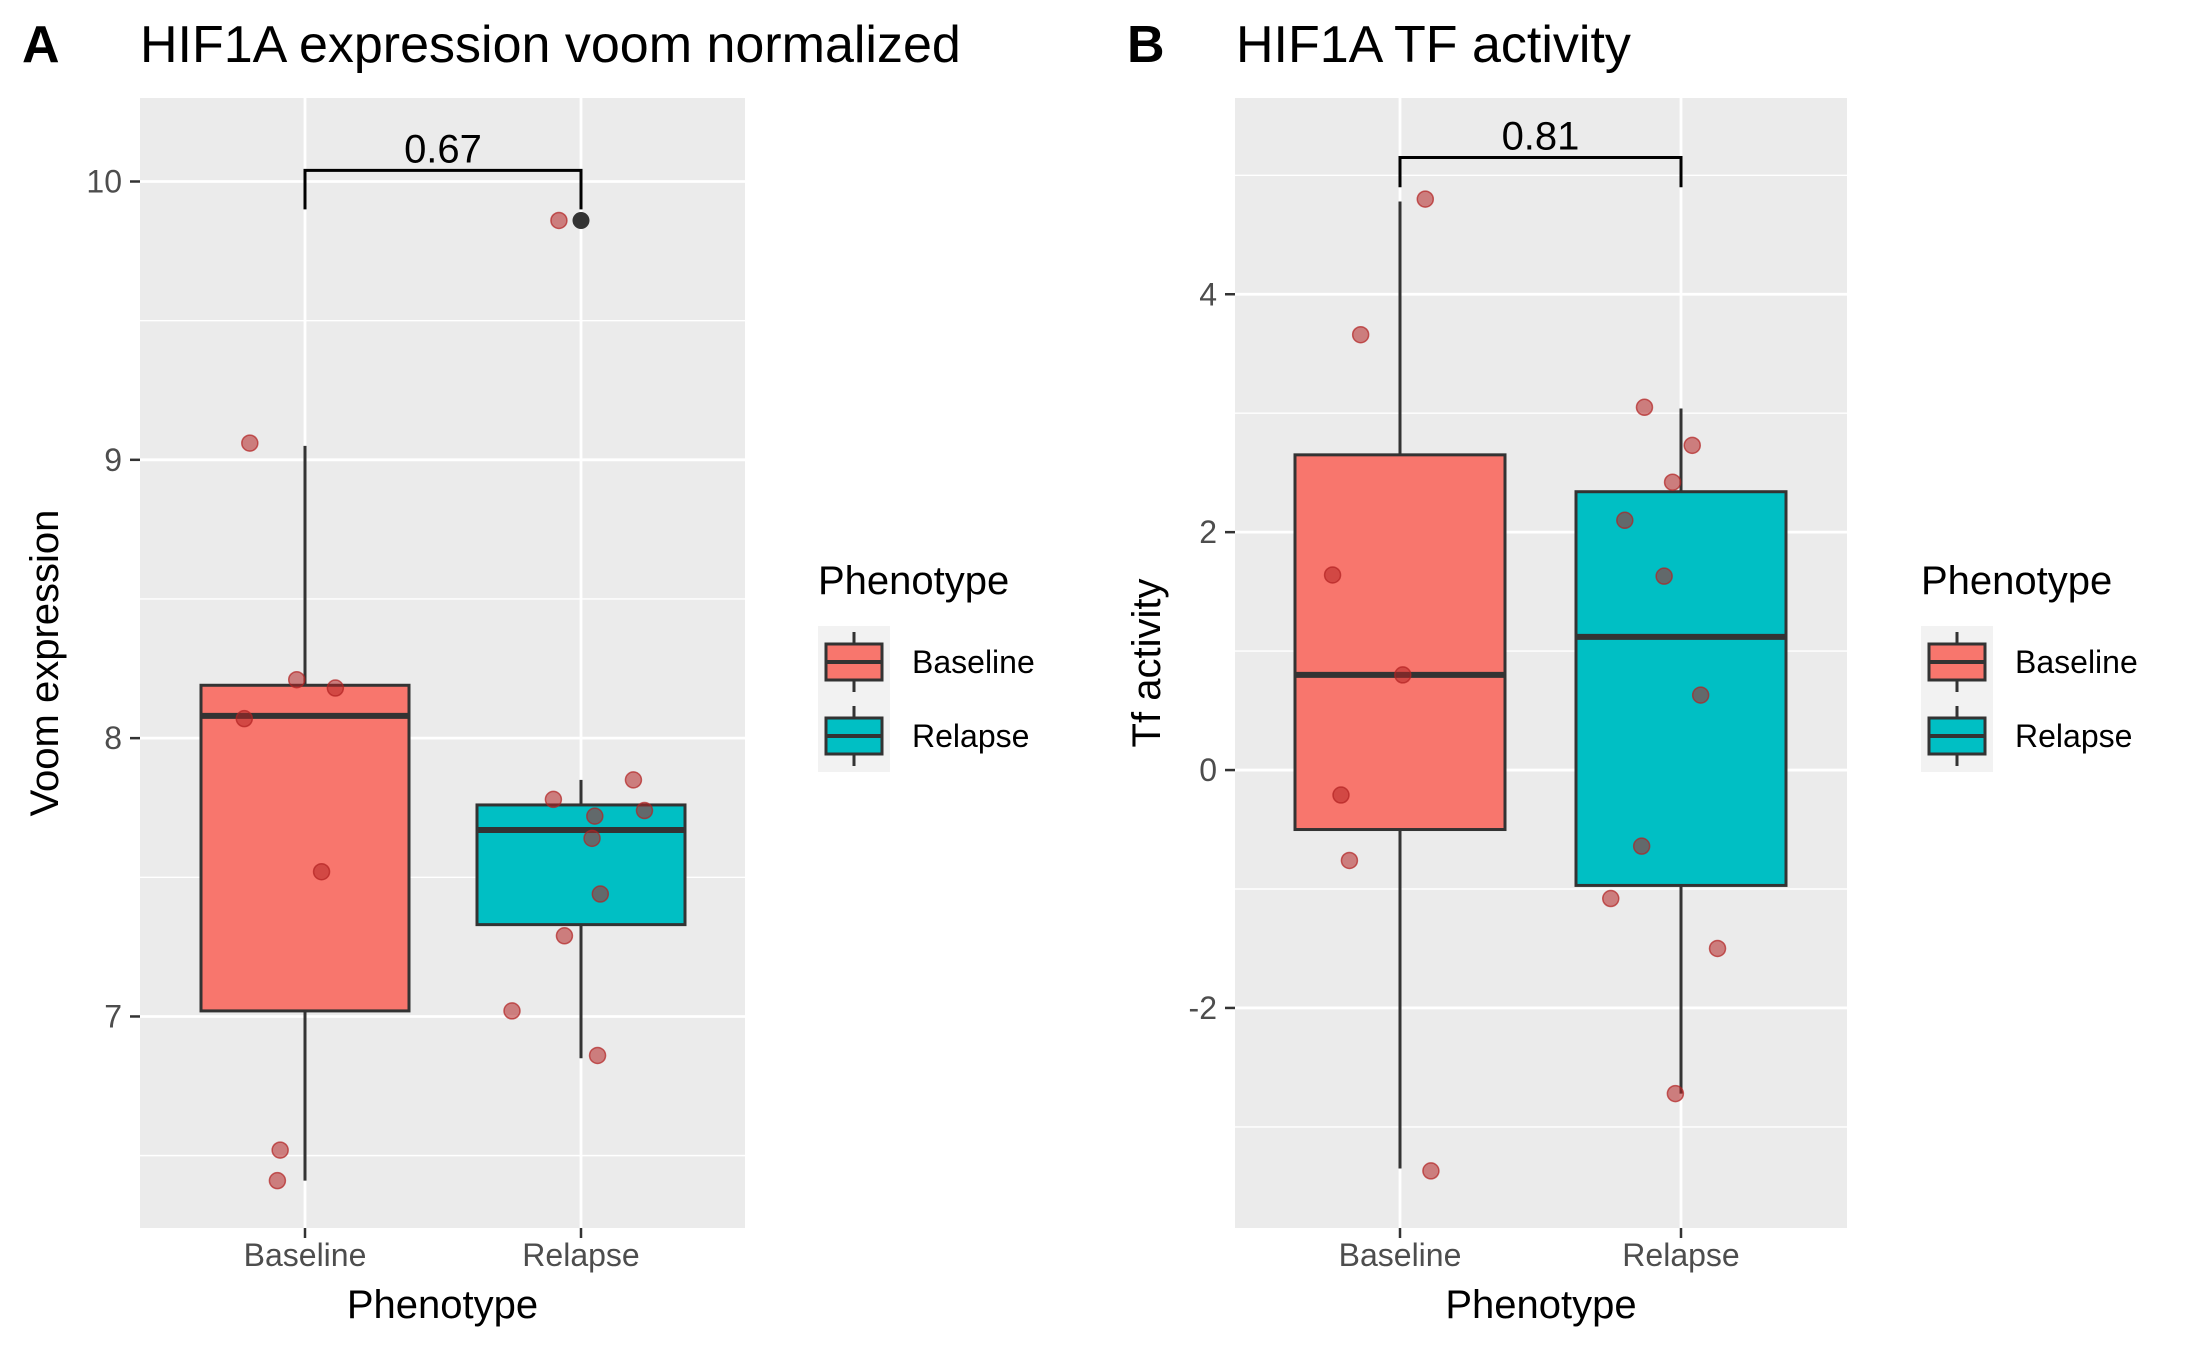  I want to click on p-value-label: 0.81, so click(1541, 136).